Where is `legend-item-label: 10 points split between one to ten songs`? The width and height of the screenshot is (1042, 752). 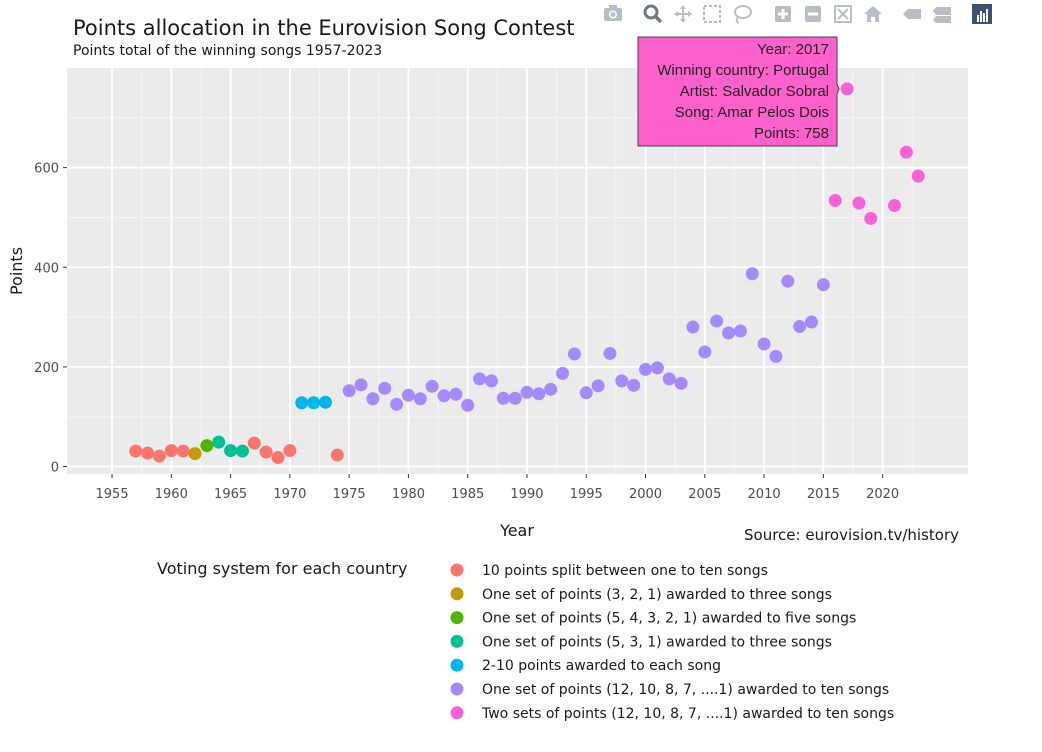 legend-item-label: 10 points split between one to ten songs is located at coordinates (625, 571).